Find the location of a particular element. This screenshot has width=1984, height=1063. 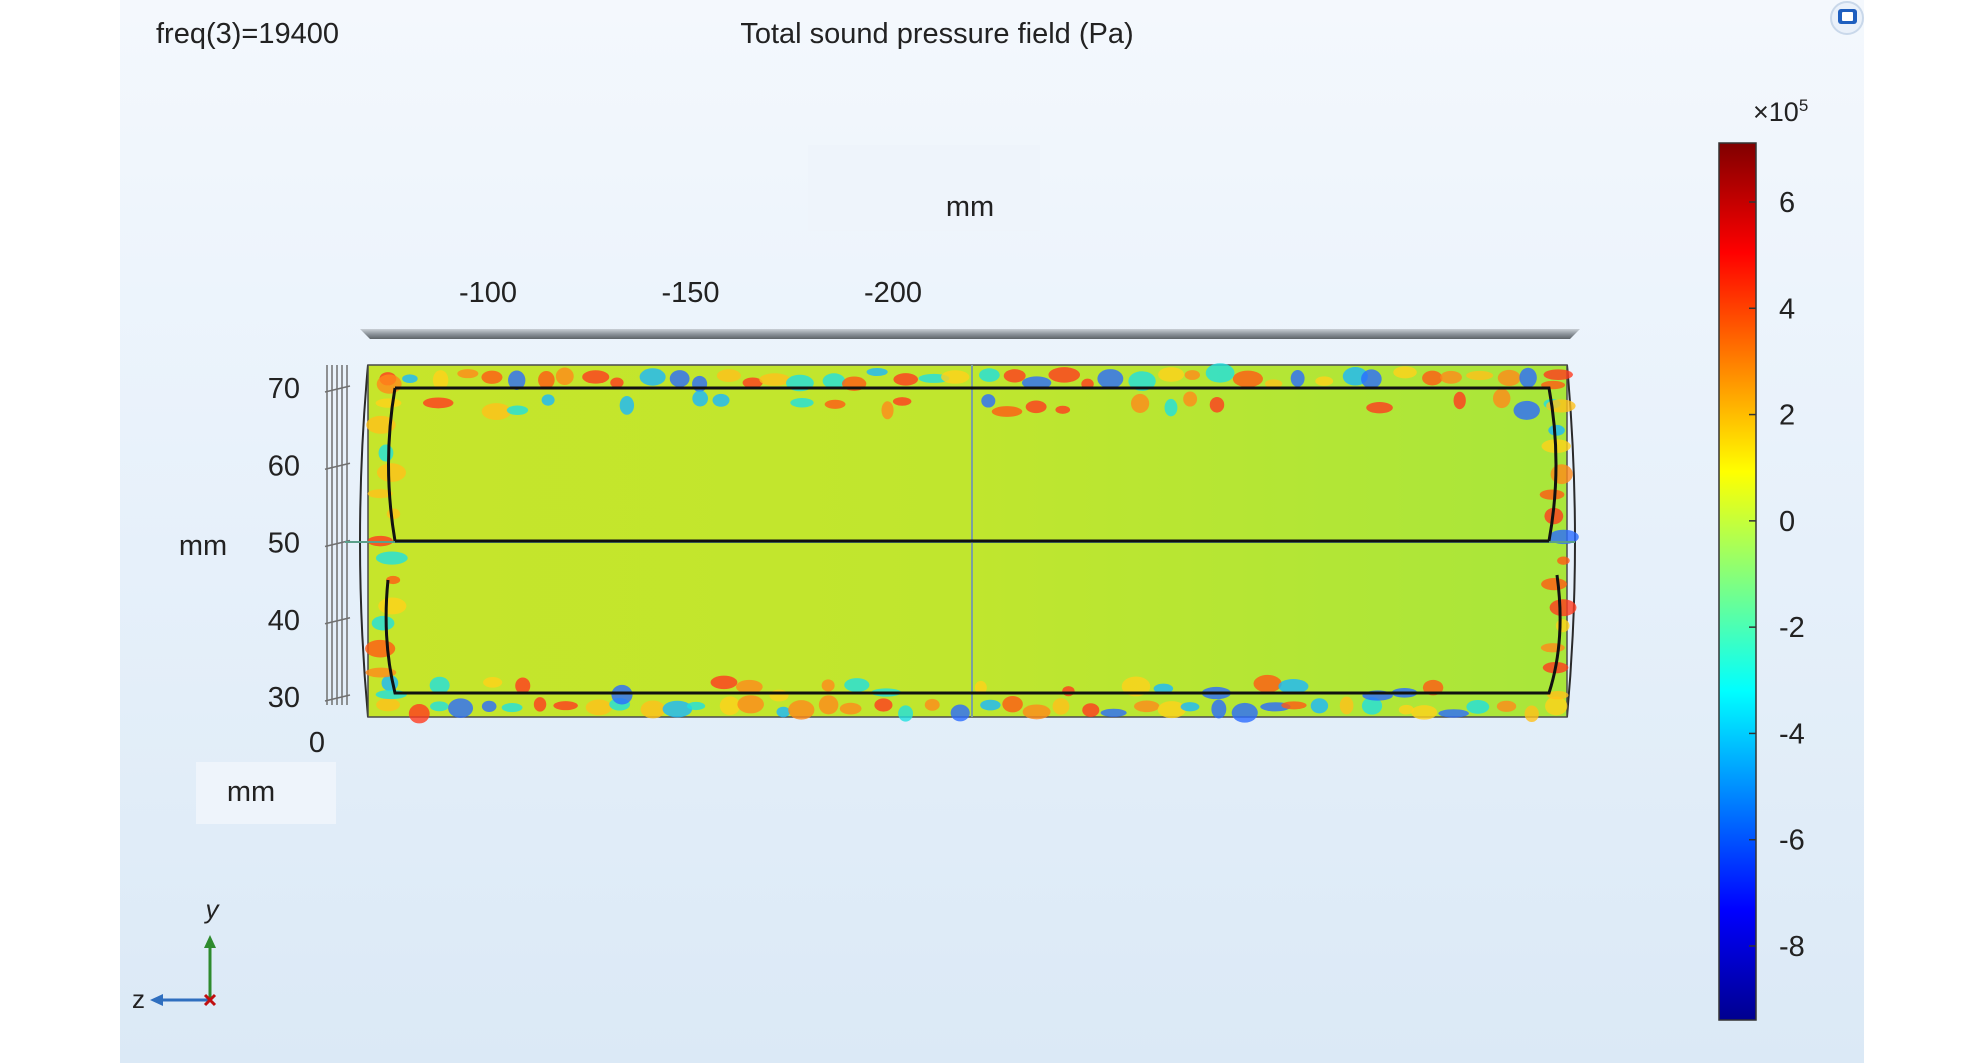

x-axis-label: mm is located at coordinates (970, 207).